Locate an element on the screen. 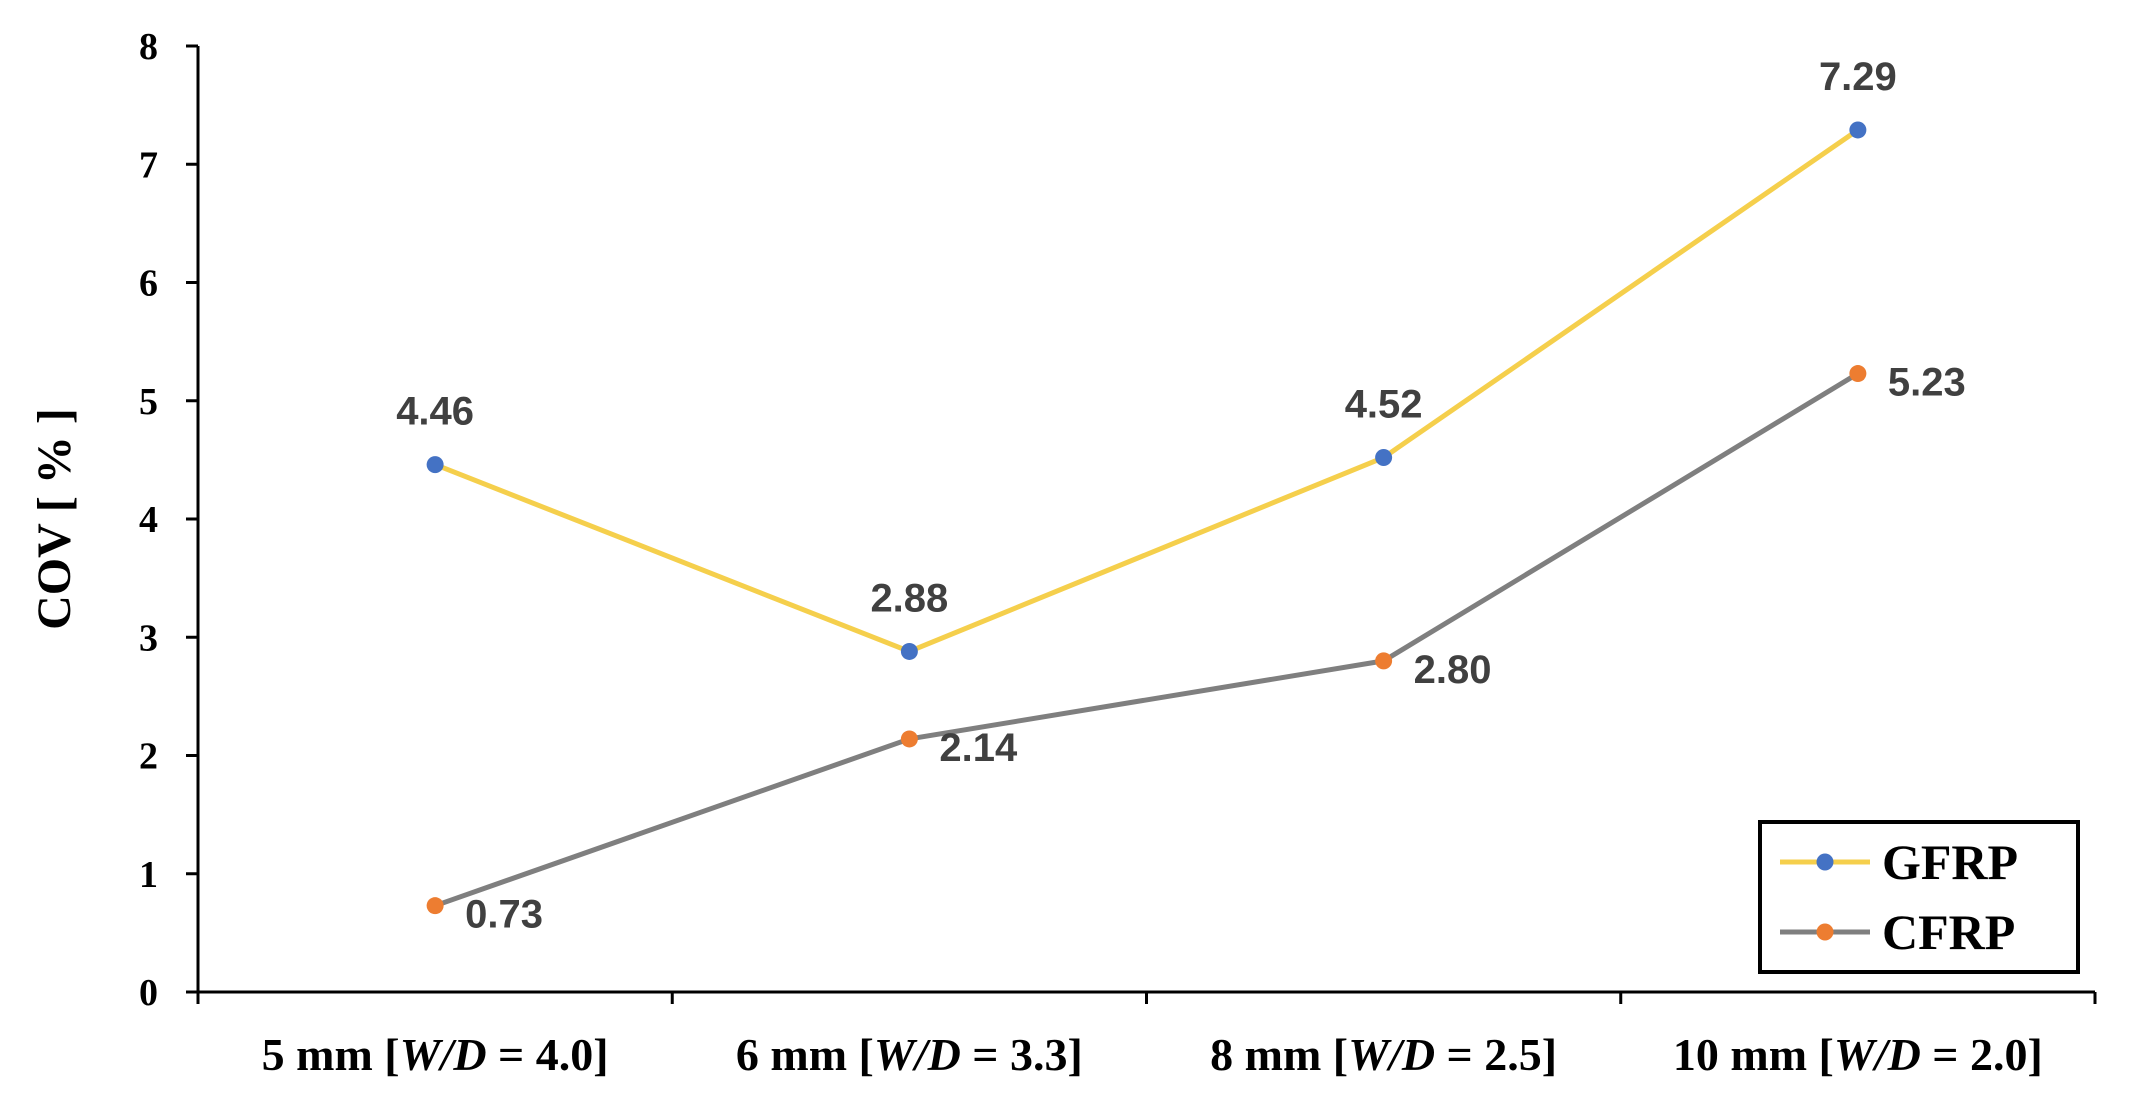 The image size is (2154, 1116). data-label: 2.80 is located at coordinates (1453, 670).